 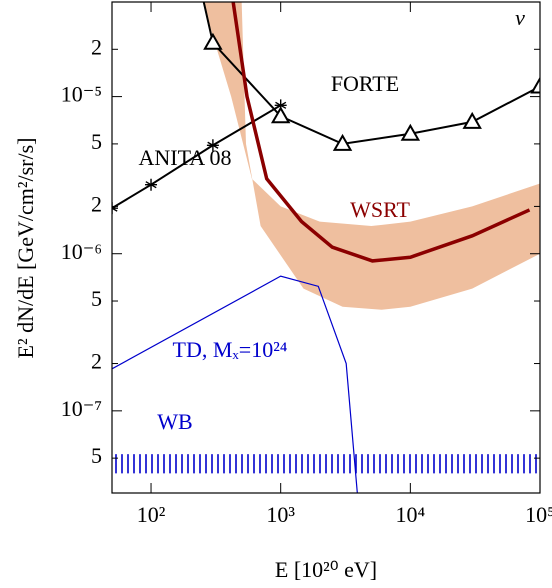 I want to click on series-label: ANITA 08, so click(x=185, y=157).